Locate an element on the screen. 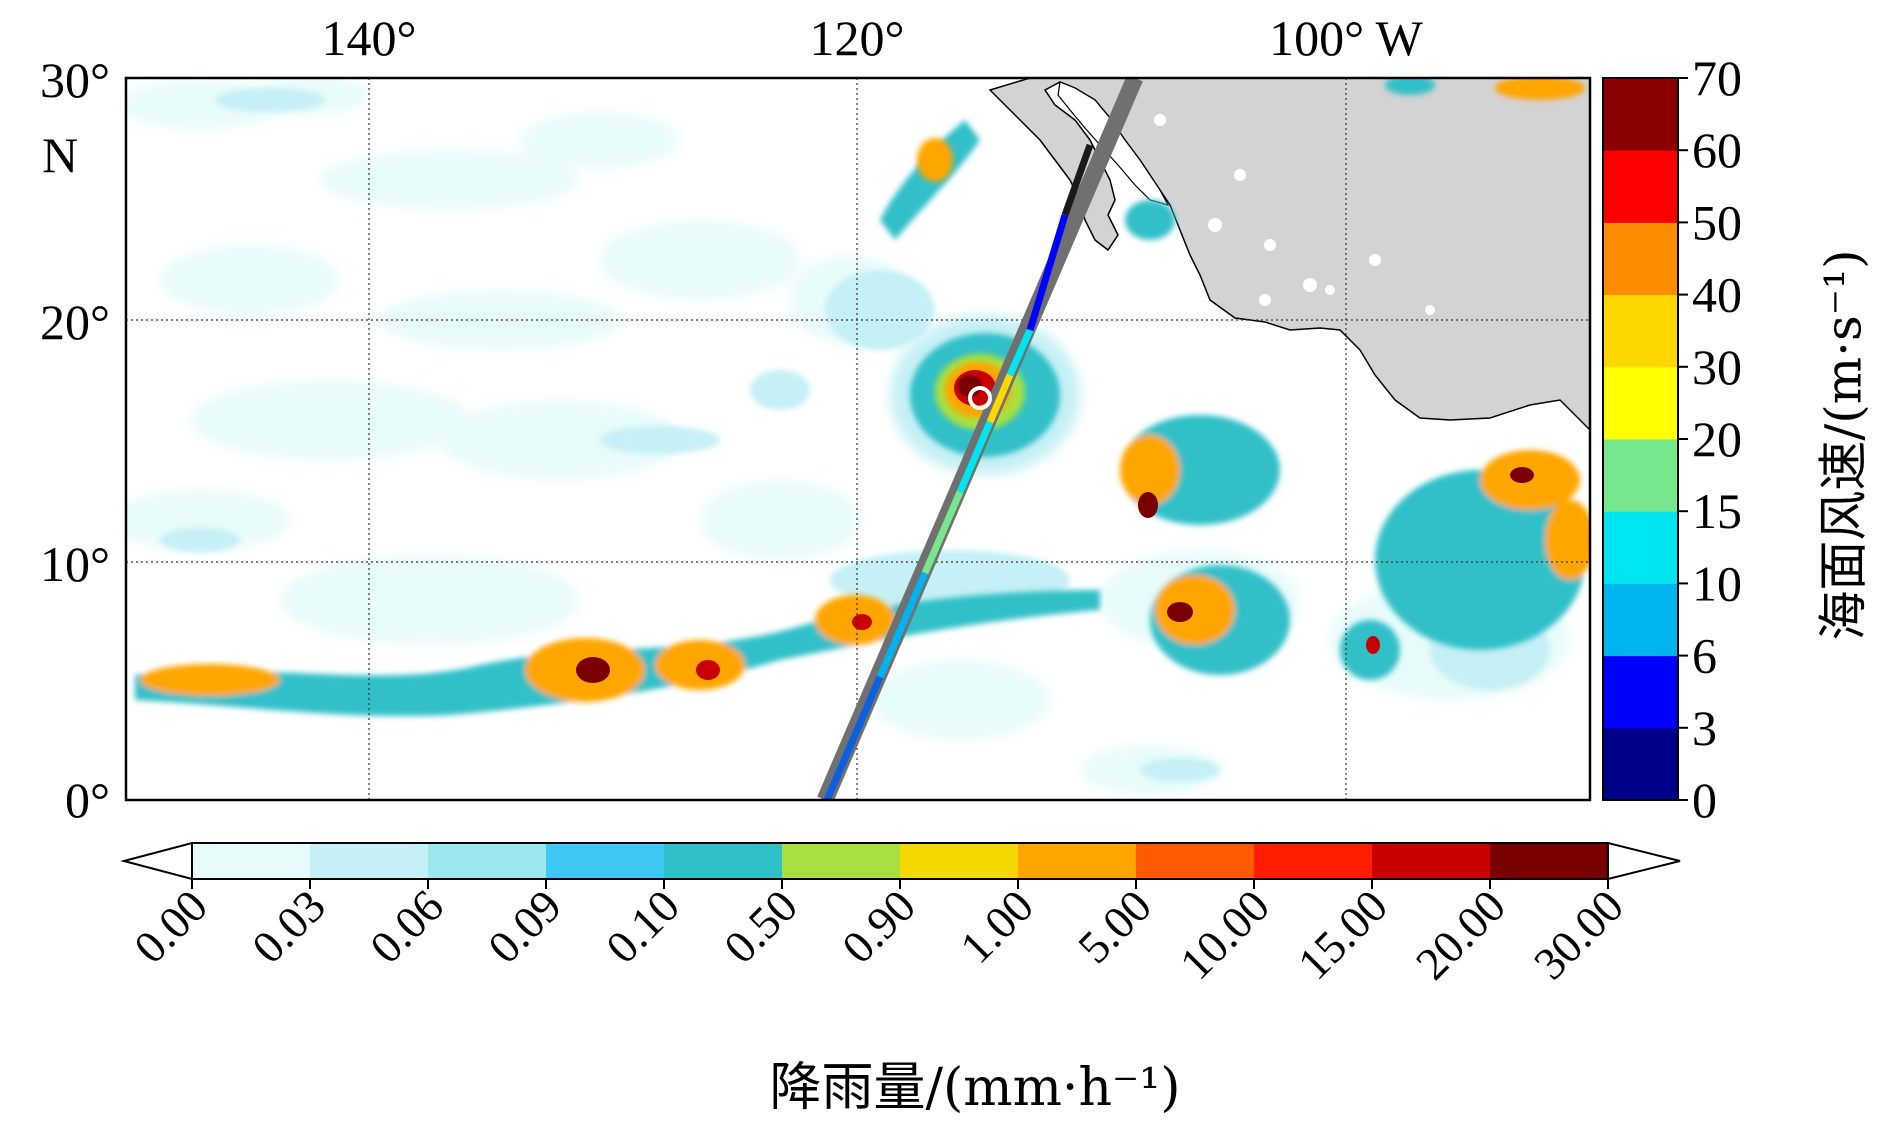  wind-colorbar-tick-label: 50 is located at coordinates (1717, 222).